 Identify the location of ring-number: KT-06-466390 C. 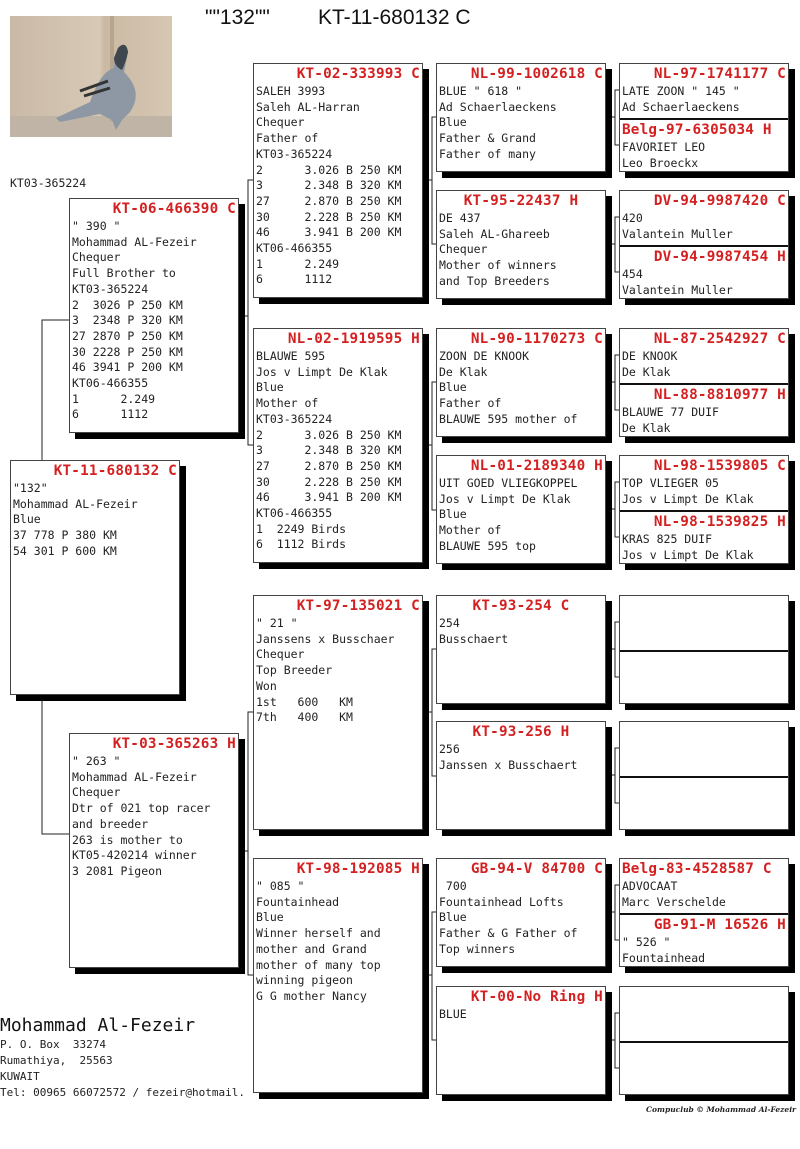
(174, 209).